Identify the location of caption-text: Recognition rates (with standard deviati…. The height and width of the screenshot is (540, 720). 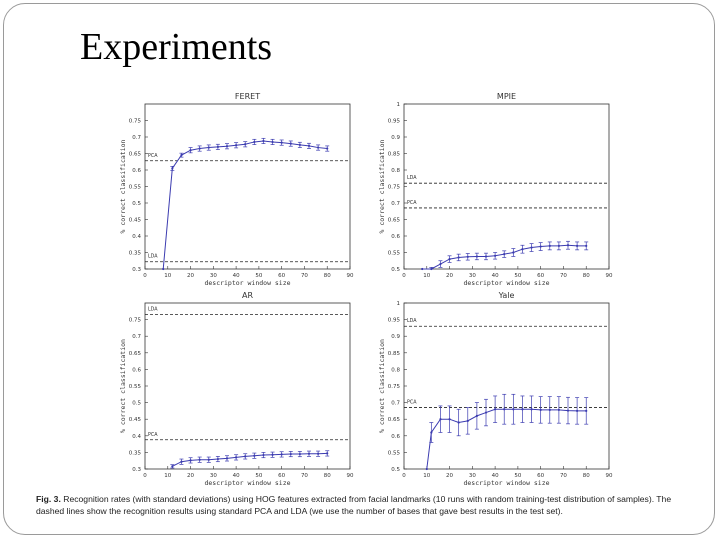
(354, 505).